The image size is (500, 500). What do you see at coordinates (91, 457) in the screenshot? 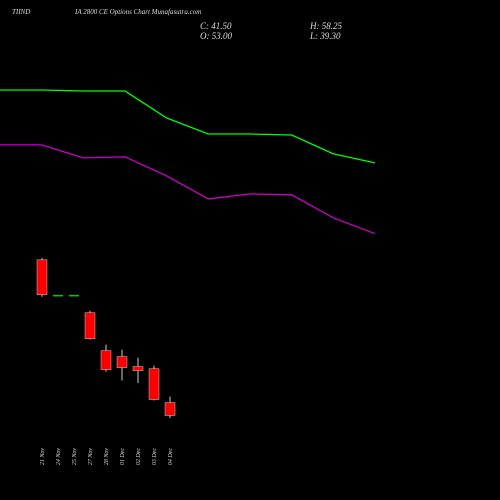
I see `x-tick-label: 27 Nov` at bounding box center [91, 457].